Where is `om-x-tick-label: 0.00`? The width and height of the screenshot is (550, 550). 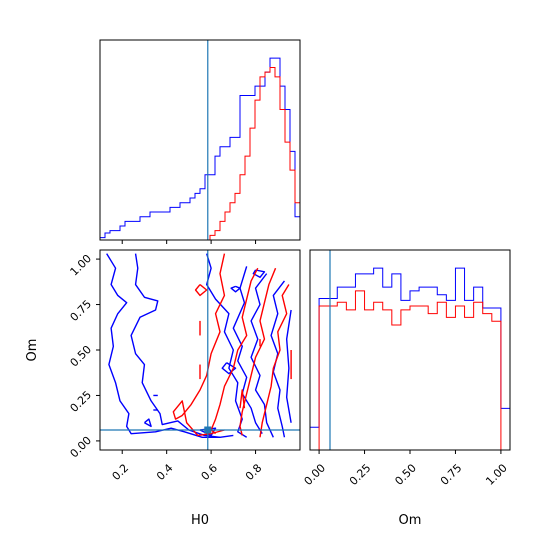
om-x-tick-label: 0.00 is located at coordinates (315, 474).